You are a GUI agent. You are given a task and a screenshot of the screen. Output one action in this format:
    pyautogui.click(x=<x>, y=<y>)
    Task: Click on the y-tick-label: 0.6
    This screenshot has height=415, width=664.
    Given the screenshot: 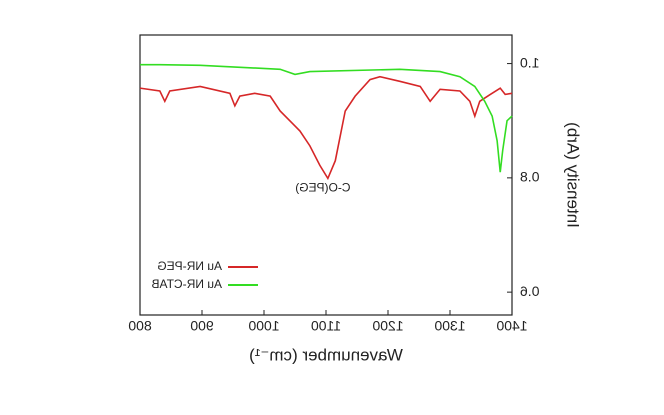 What is the action you would take?
    pyautogui.click(x=530, y=291)
    